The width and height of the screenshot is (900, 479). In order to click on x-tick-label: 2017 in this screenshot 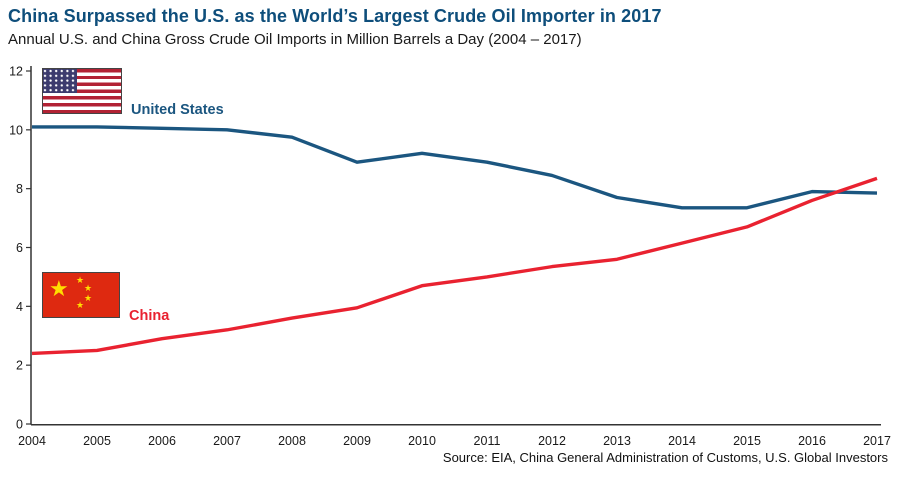, I will do `click(877, 441)`.